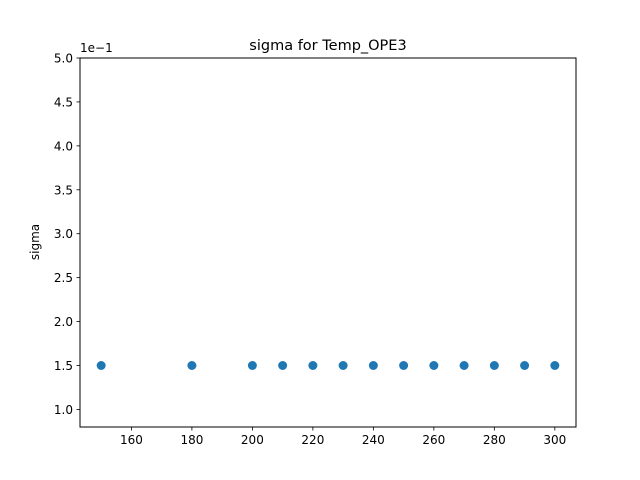  Describe the element at coordinates (328, 365) in the screenshot. I see `scatter-points` at that location.